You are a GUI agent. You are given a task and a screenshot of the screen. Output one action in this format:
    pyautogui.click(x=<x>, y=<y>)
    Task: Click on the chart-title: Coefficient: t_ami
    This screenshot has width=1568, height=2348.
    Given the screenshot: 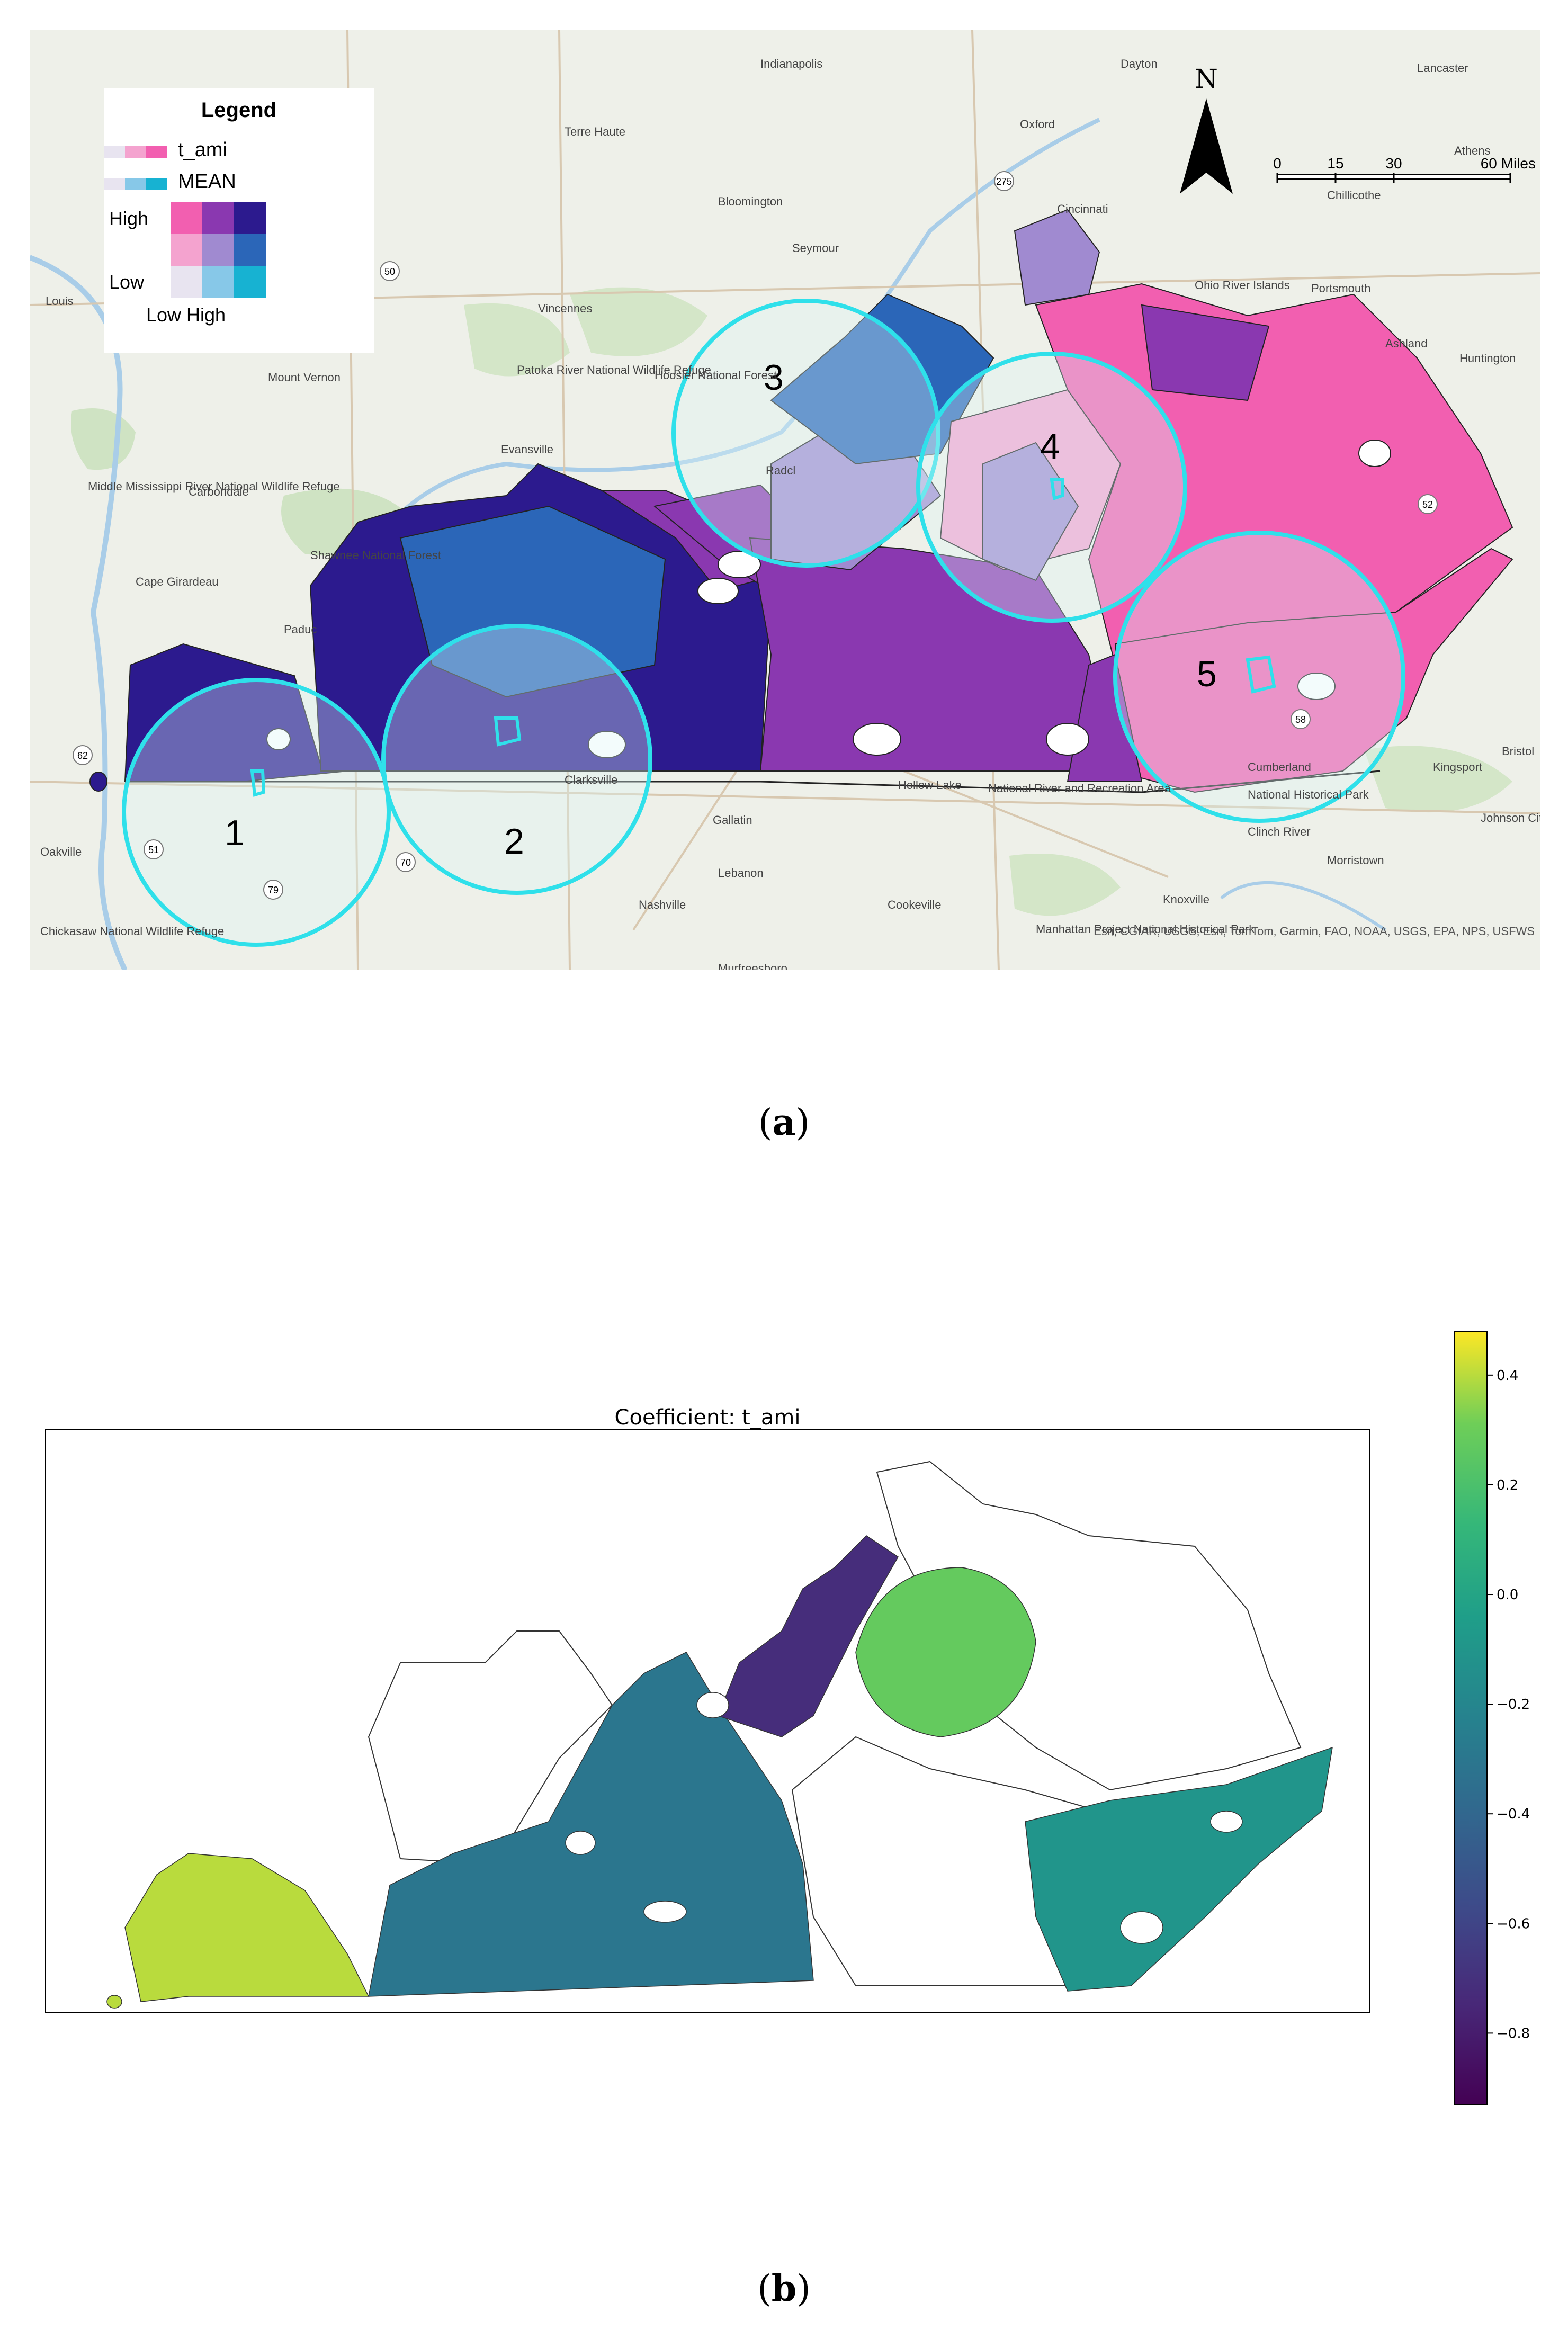 What is the action you would take?
    pyautogui.click(x=708, y=1417)
    